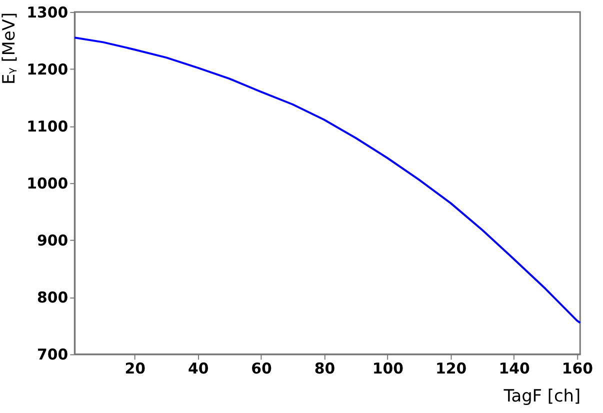 The height and width of the screenshot is (413, 603). What do you see at coordinates (9, 48) in the screenshot?
I see `y-axis-title: Eᵧ [MeV]` at bounding box center [9, 48].